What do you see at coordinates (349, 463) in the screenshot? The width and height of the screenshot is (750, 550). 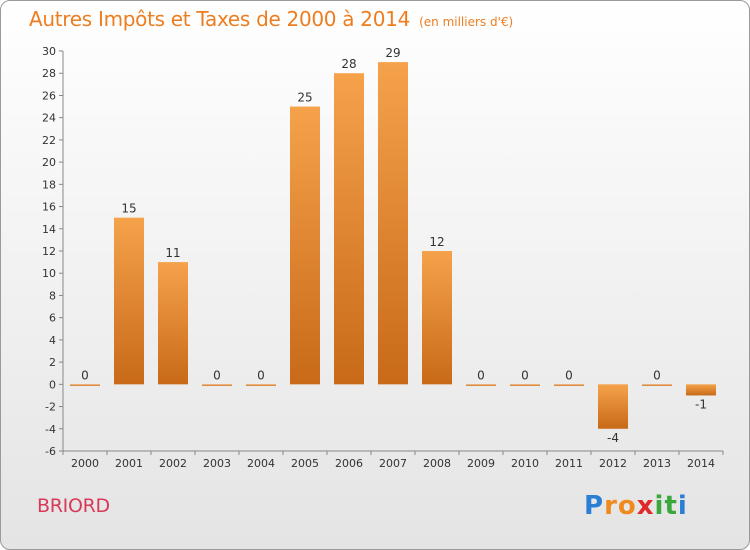 I see `x-tick-label: 2006` at bounding box center [349, 463].